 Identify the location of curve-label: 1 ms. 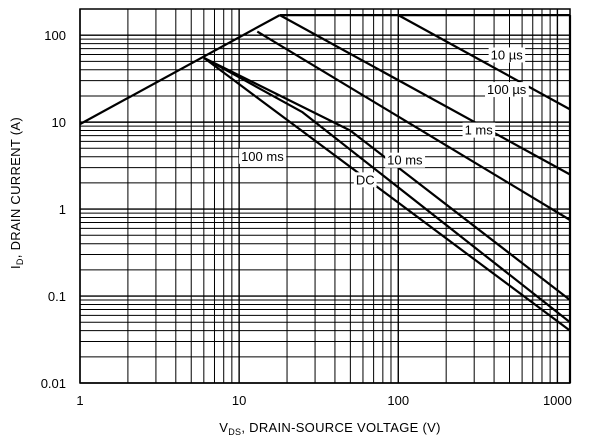
(479, 130).